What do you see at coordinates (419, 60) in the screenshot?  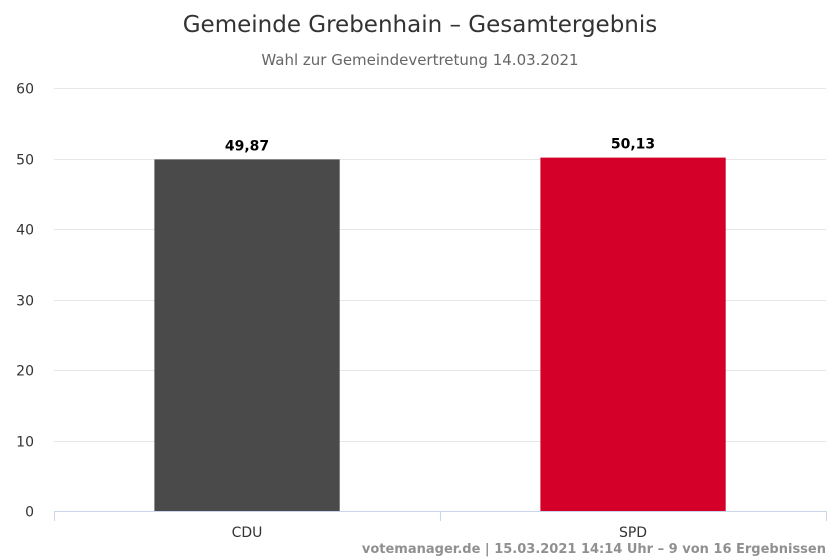 I see `chart-subtitle: Wahl zur Gemeindevertretung 14.03.2021` at bounding box center [419, 60].